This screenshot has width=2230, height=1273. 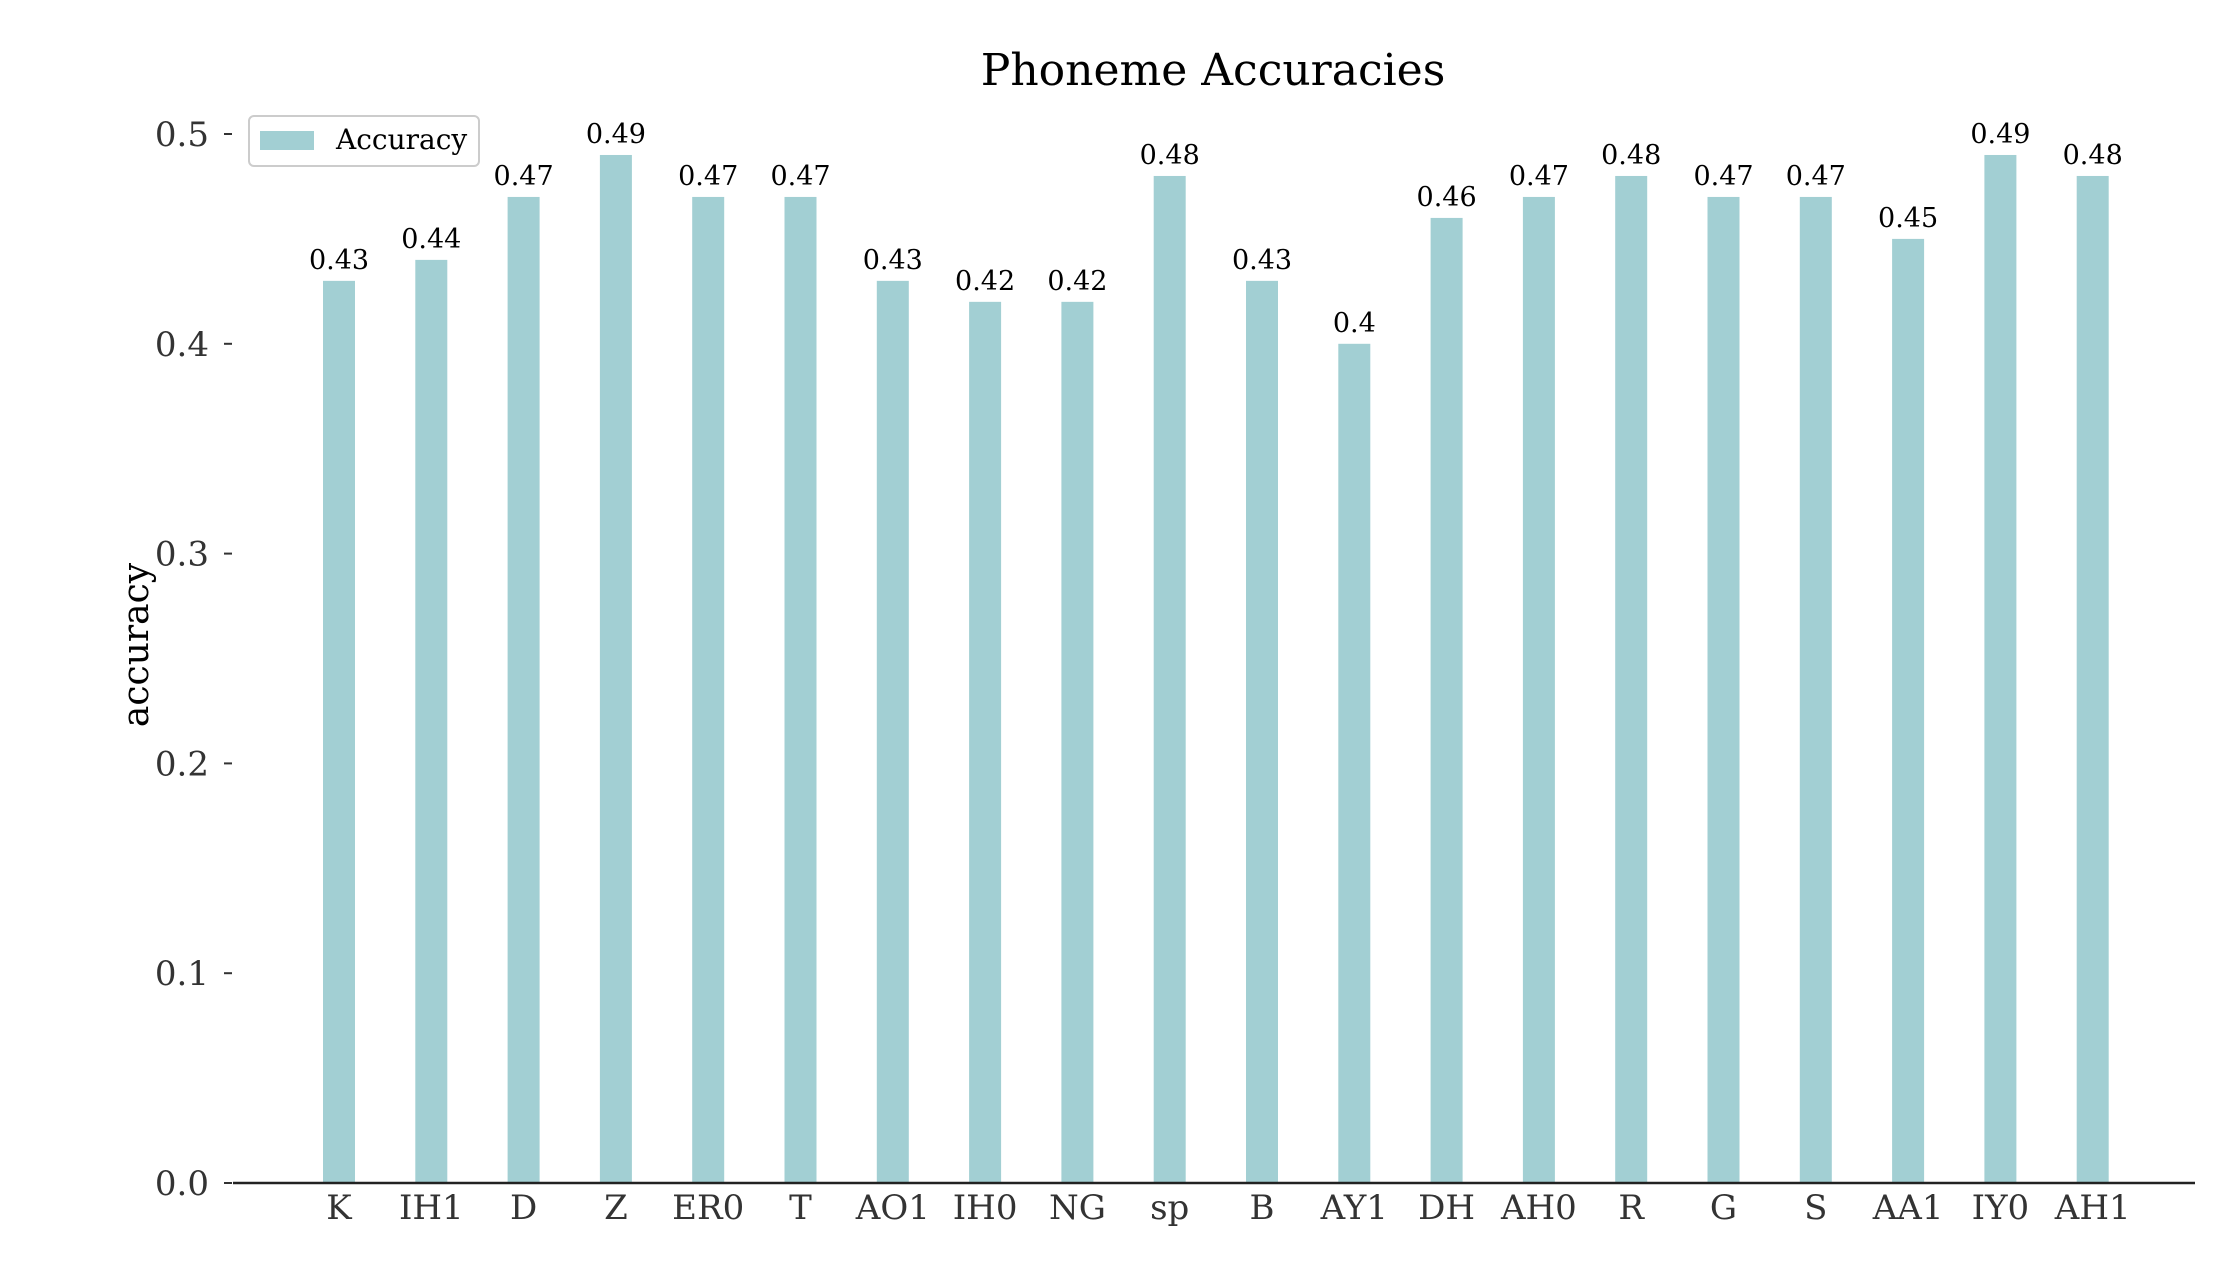 What do you see at coordinates (892, 1208) in the screenshot?
I see `x-tick-label: AO1` at bounding box center [892, 1208].